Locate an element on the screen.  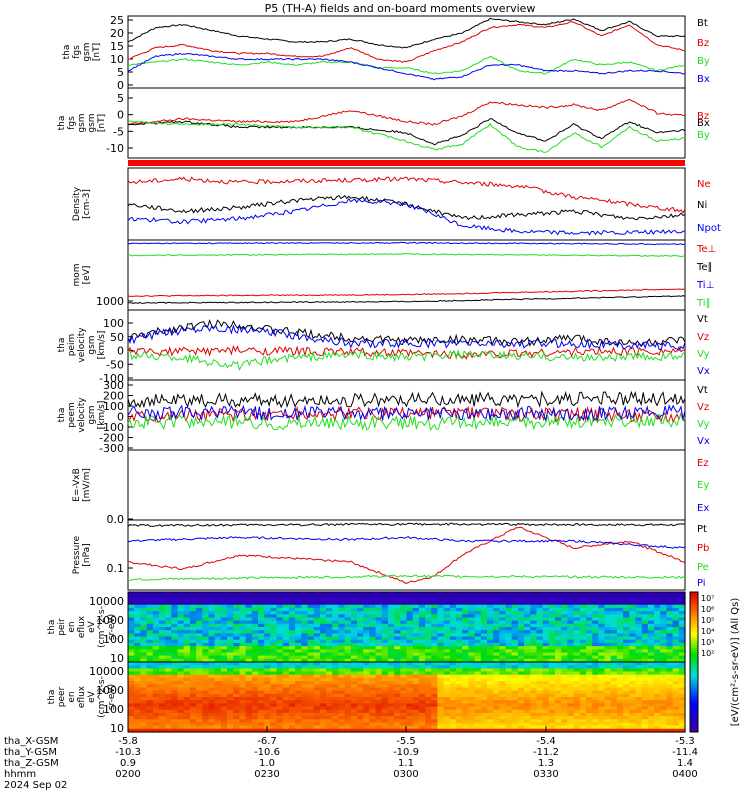
xaxis-value-1-3: -11.2 is located at coordinates (546, 752).